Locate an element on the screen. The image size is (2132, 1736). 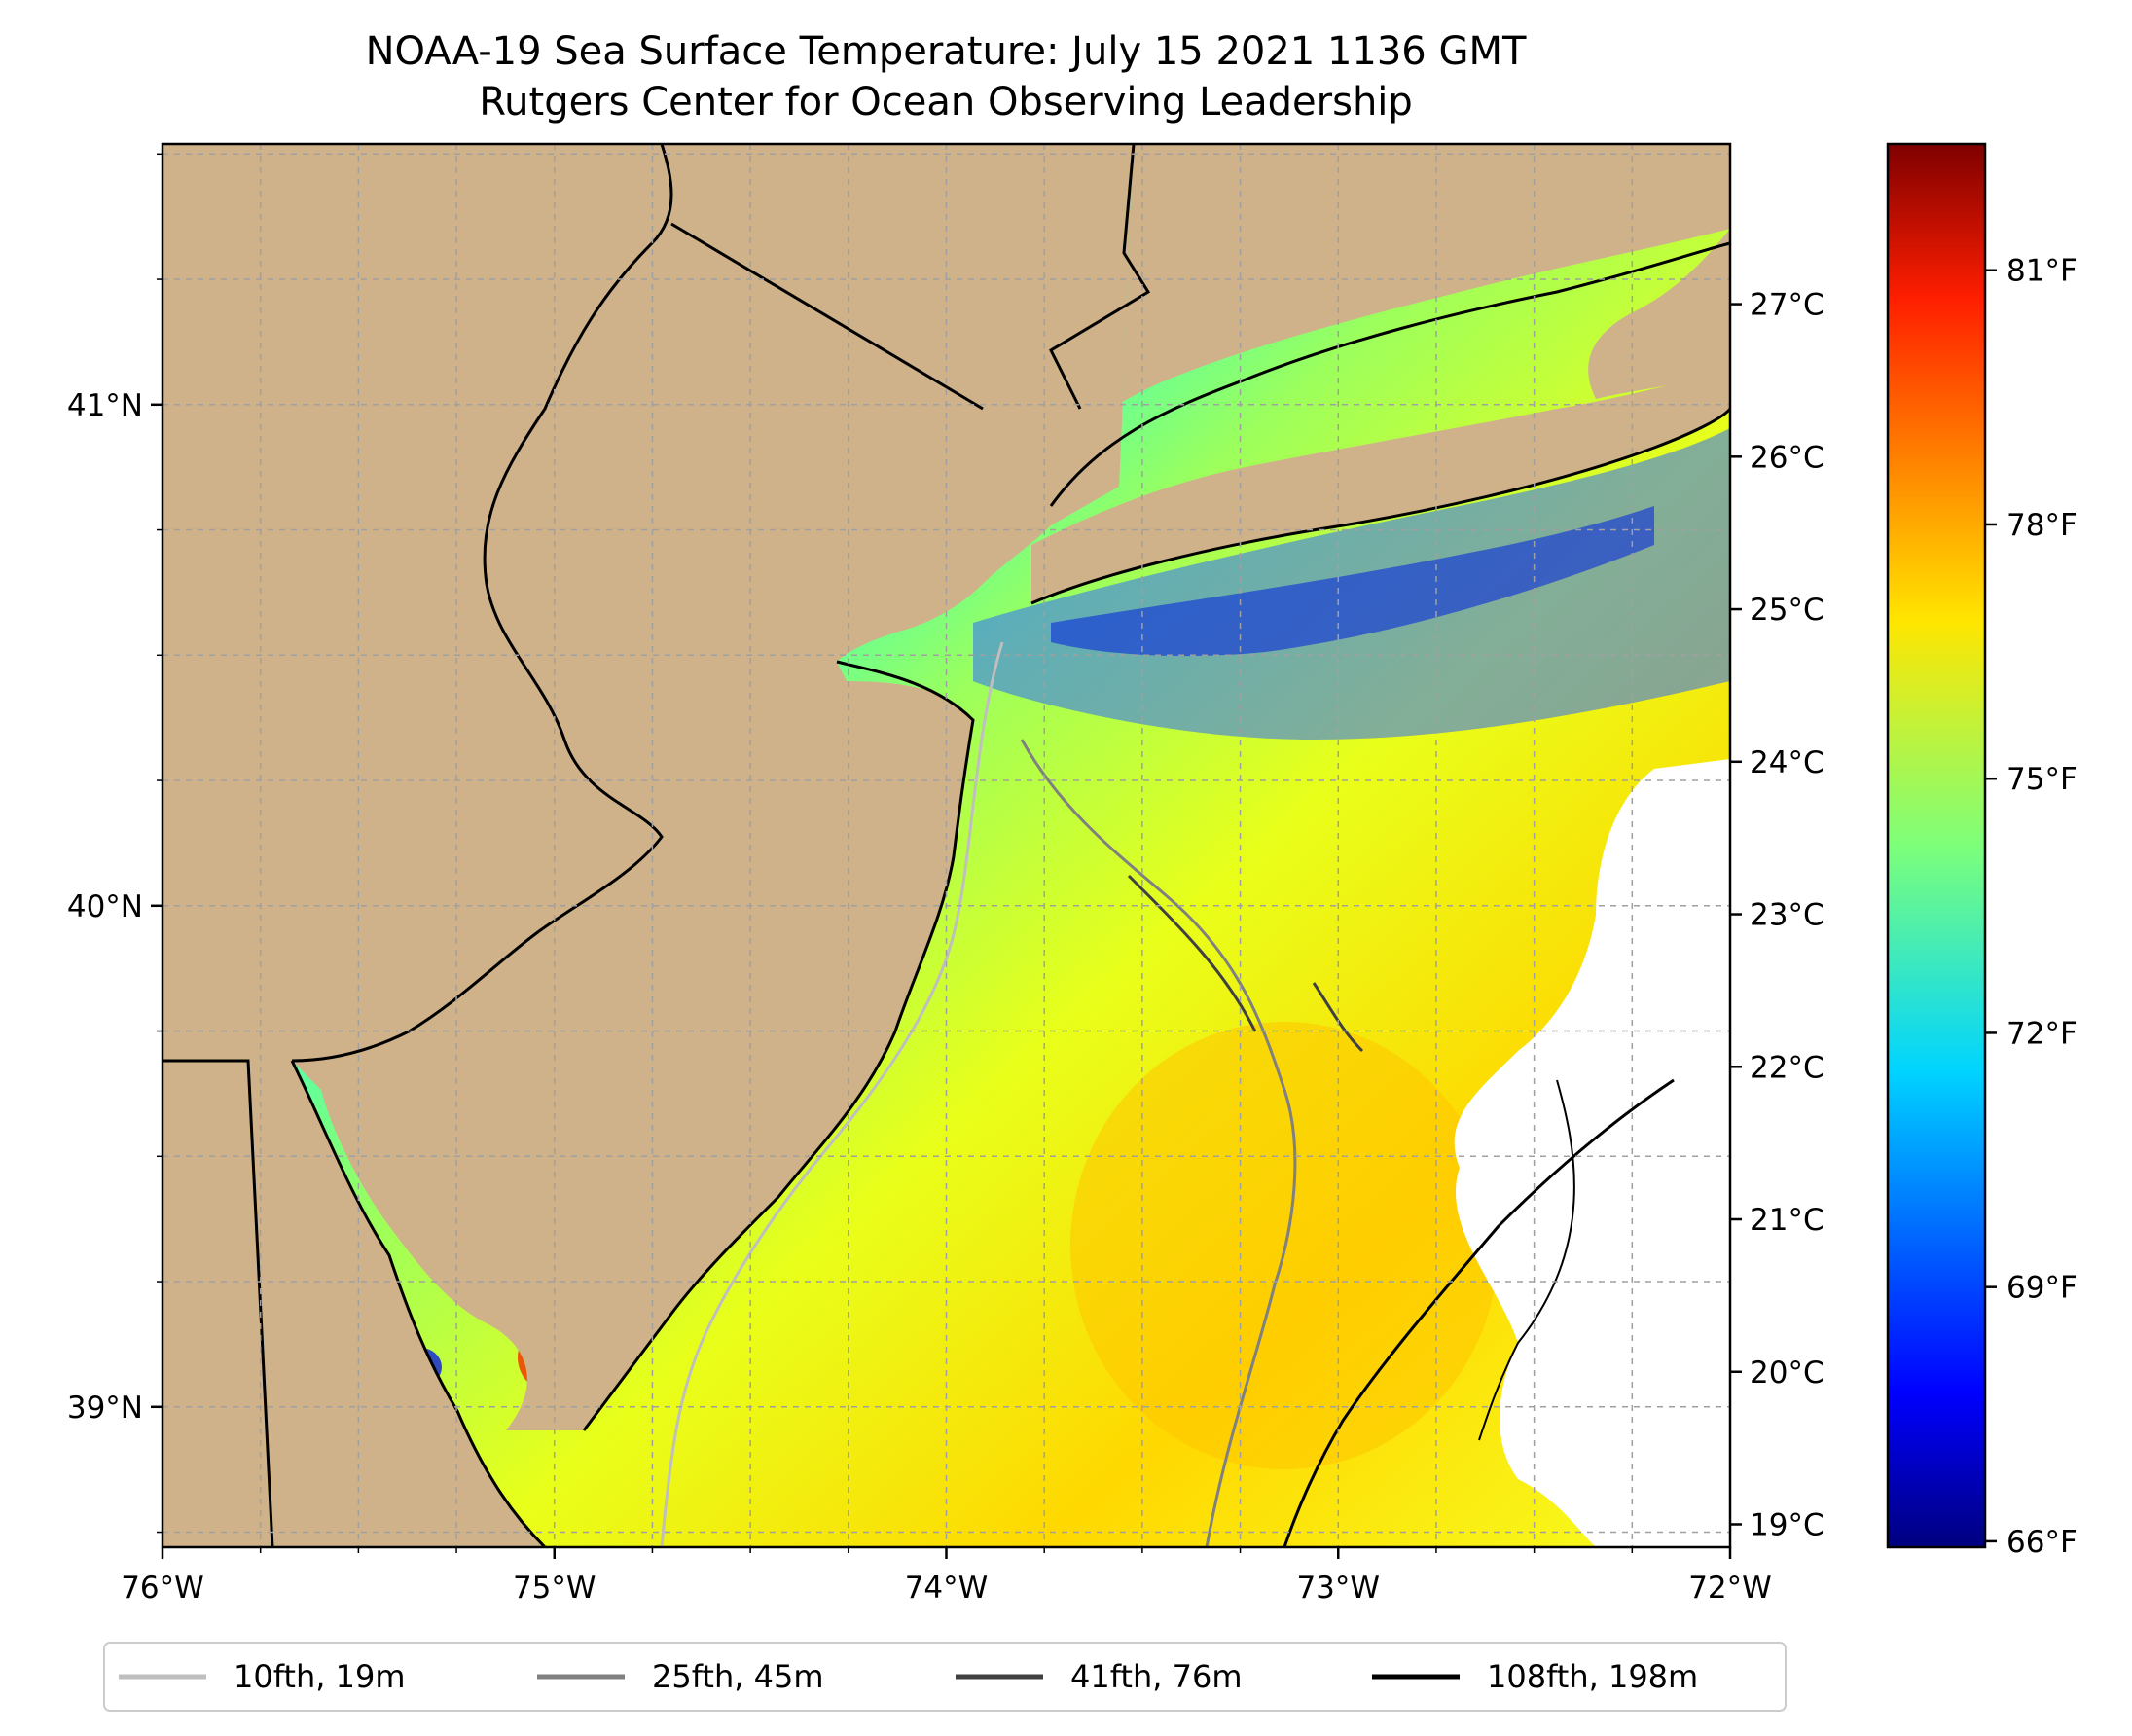
cloud-mask is located at coordinates (1592, 1153).